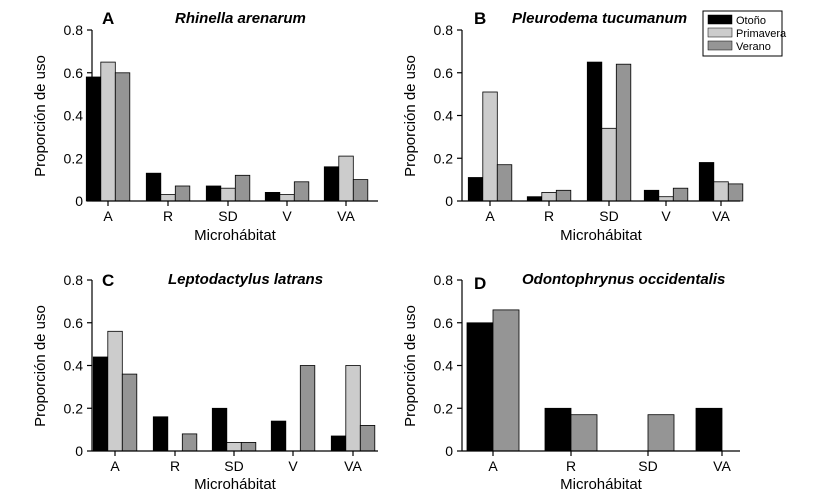  What do you see at coordinates (599, 18) in the screenshot?
I see `panel-title: Pleurodema tucumanum` at bounding box center [599, 18].